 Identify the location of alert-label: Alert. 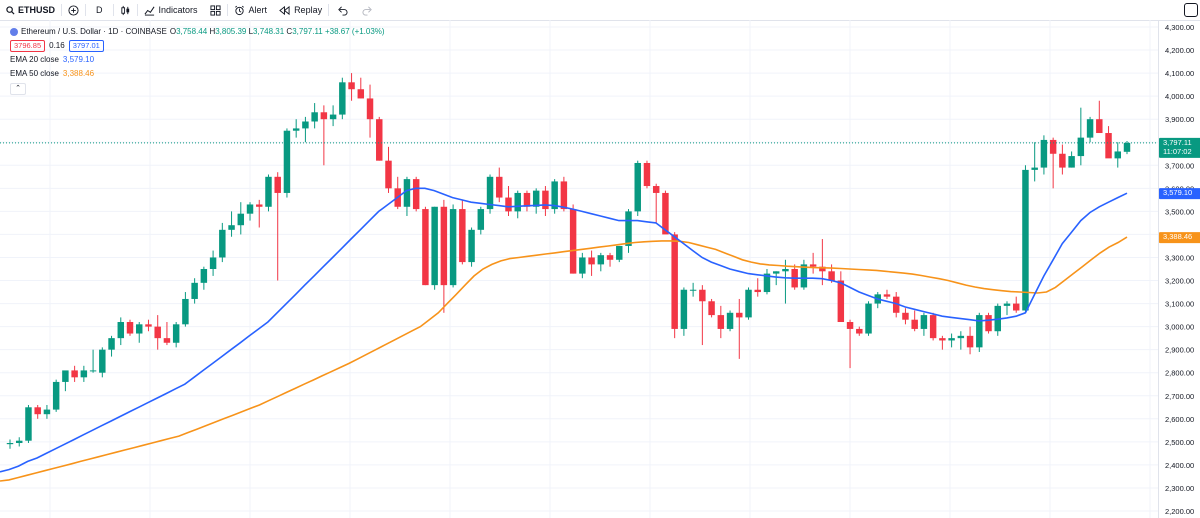
(258, 10).